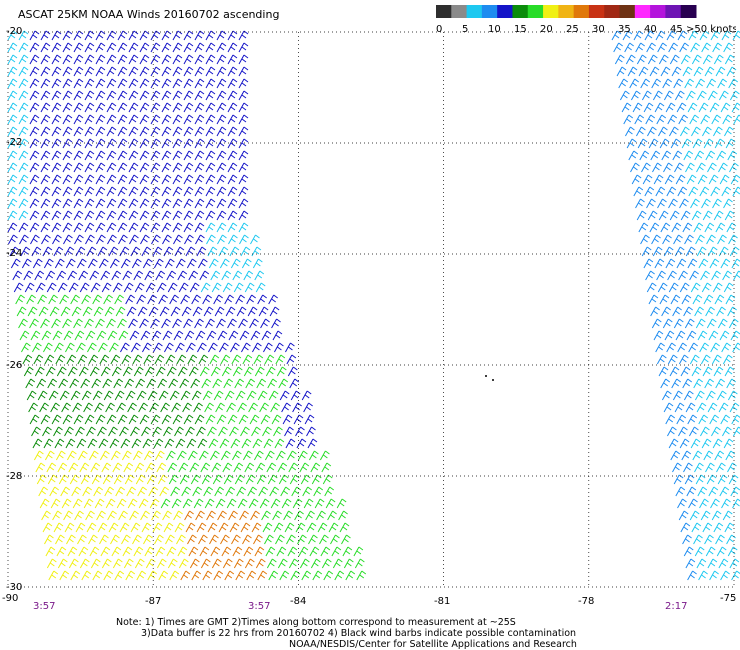 The height and width of the screenshot is (650, 740). Describe the element at coordinates (624, 29) in the screenshot. I see `colorbar-label: 35` at that location.